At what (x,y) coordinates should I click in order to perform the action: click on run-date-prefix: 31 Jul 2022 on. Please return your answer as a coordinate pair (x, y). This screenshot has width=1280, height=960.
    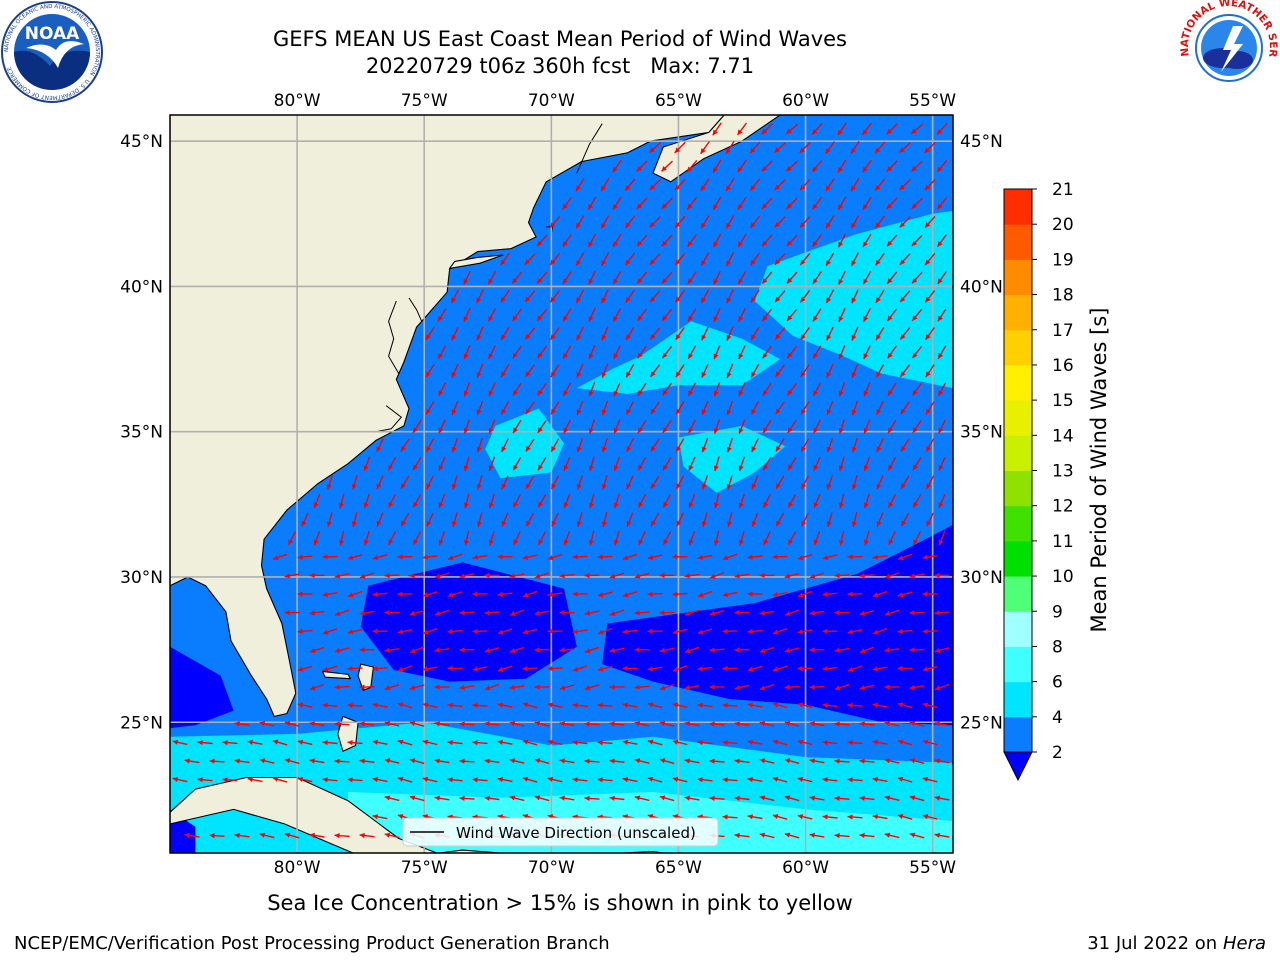
    Looking at the image, I should click on (1155, 943).